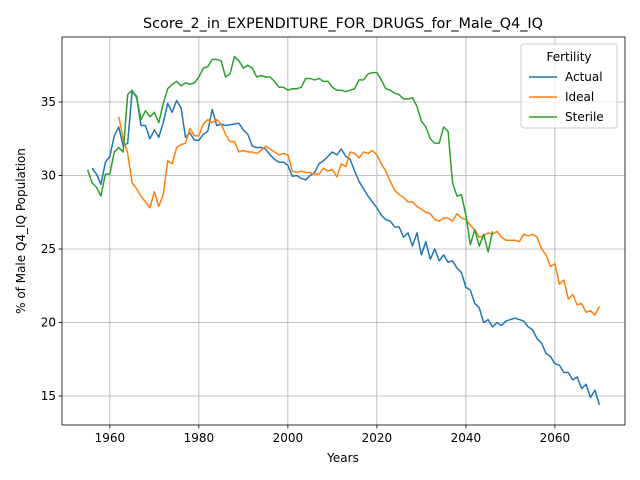 This screenshot has height=480, width=640. What do you see at coordinates (21, 231) in the screenshot?
I see `y-axis-label: % of Male Q4_IQ Population` at bounding box center [21, 231].